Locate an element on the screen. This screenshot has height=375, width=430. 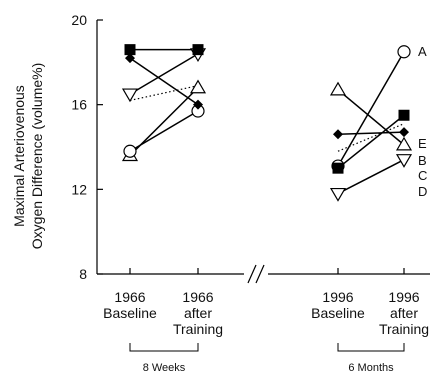
series-label-d: D is located at coordinates (422, 191).